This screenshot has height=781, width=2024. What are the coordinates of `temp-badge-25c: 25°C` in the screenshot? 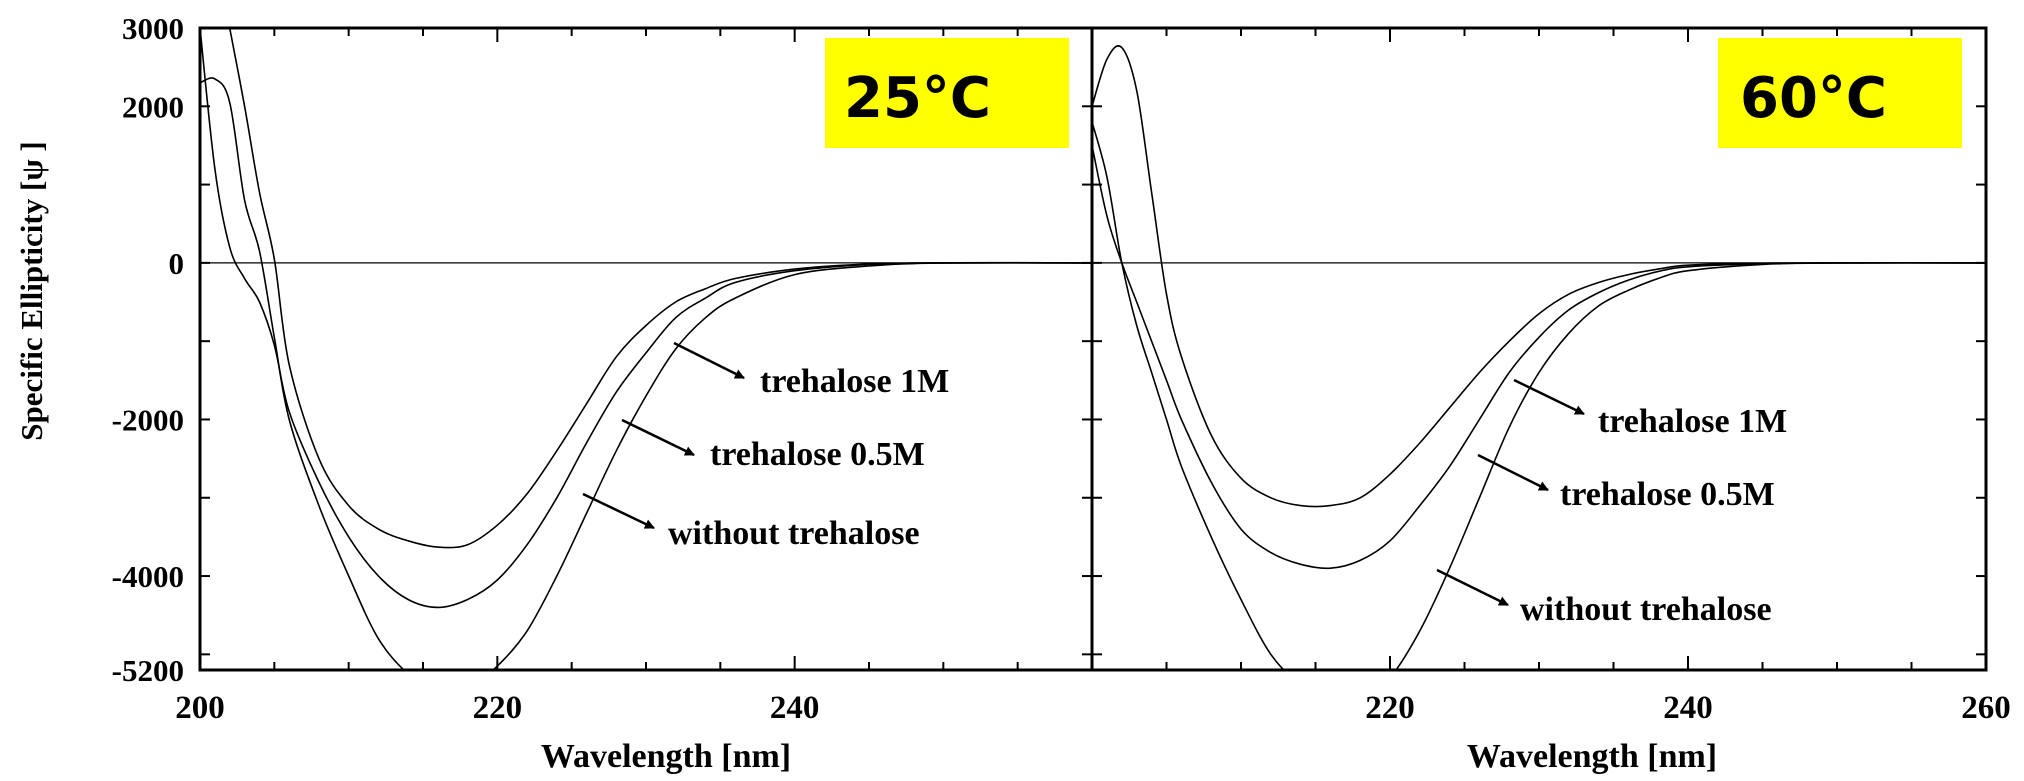 It's located at (947, 93).